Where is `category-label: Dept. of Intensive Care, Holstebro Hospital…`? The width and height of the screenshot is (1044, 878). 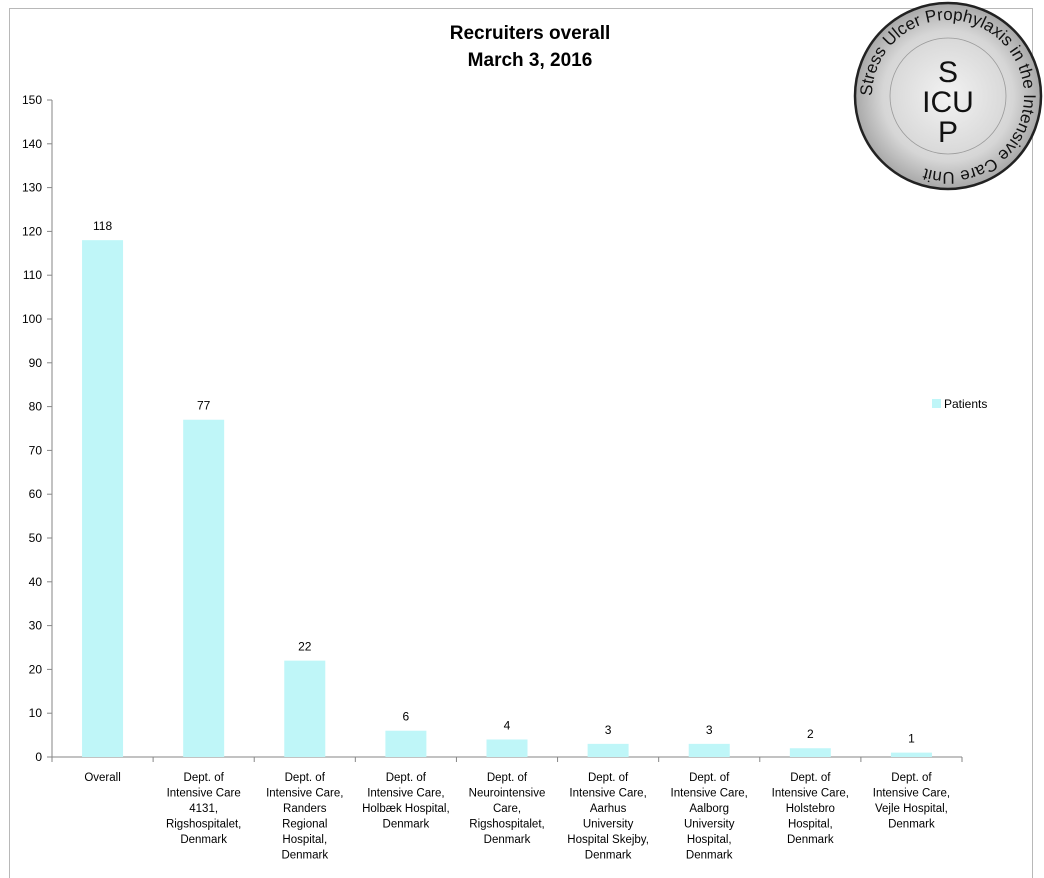
category-label: Dept. of Intensive Care, Holstebro Hospital… is located at coordinates (810, 809).